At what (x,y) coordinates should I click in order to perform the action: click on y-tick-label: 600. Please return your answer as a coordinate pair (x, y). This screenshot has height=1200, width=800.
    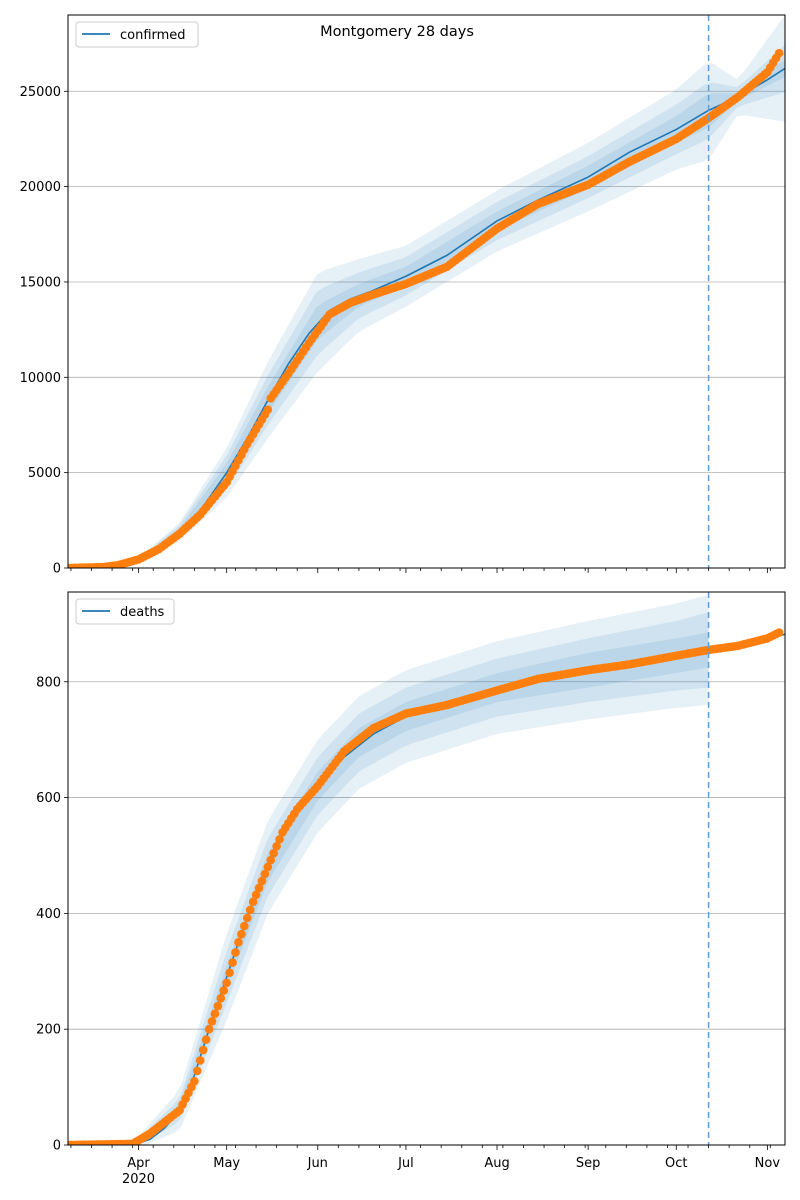
    Looking at the image, I should click on (48, 798).